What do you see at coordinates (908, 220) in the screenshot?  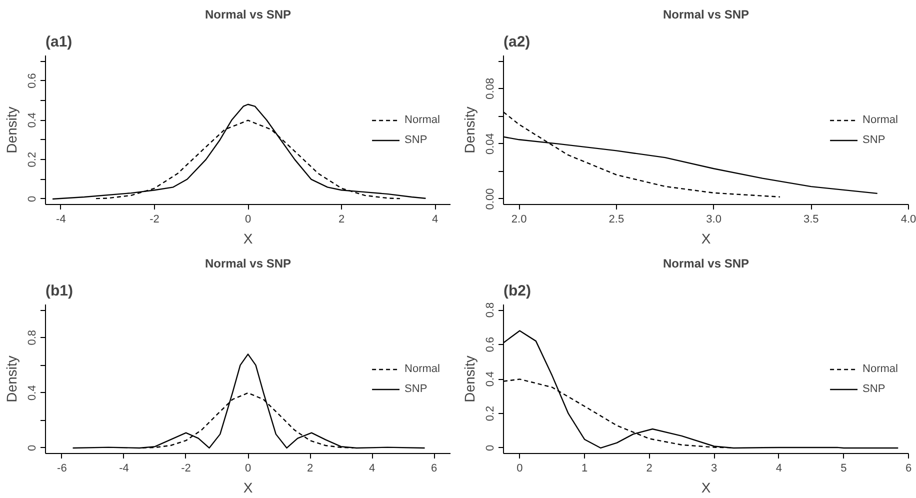 I see `x-tick-label: 4.0` at bounding box center [908, 220].